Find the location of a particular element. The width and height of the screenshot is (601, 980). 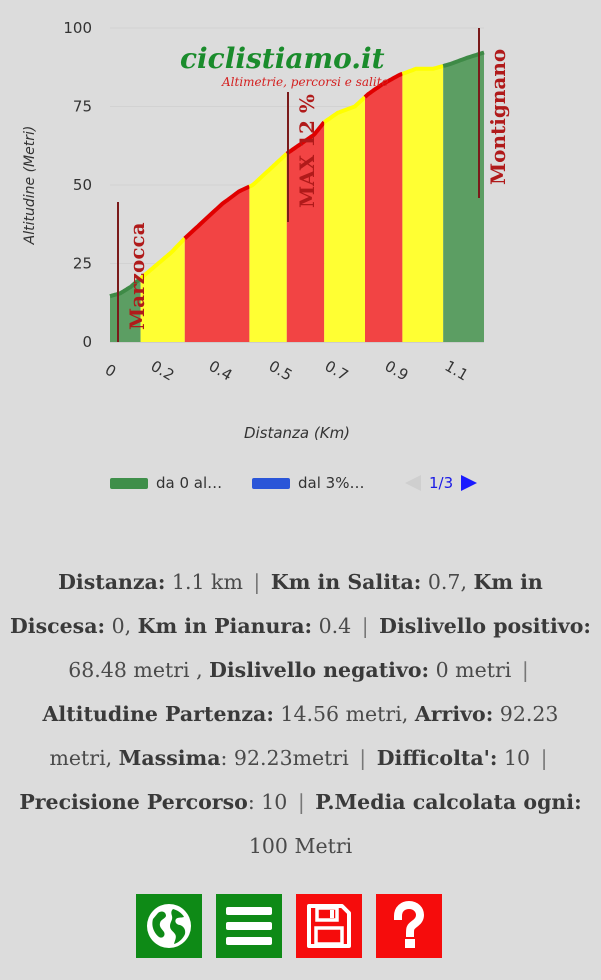

x-tick-label: 0.7 is located at coordinates (337, 371).